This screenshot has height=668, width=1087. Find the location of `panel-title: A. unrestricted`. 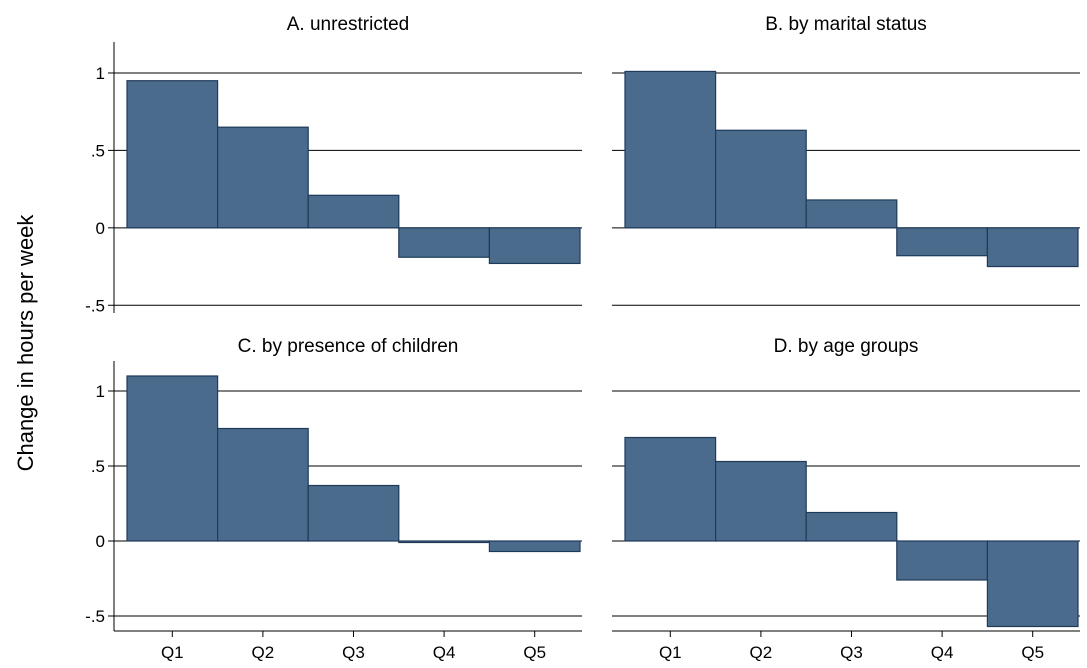

panel-title: A. unrestricted is located at coordinates (348, 24).